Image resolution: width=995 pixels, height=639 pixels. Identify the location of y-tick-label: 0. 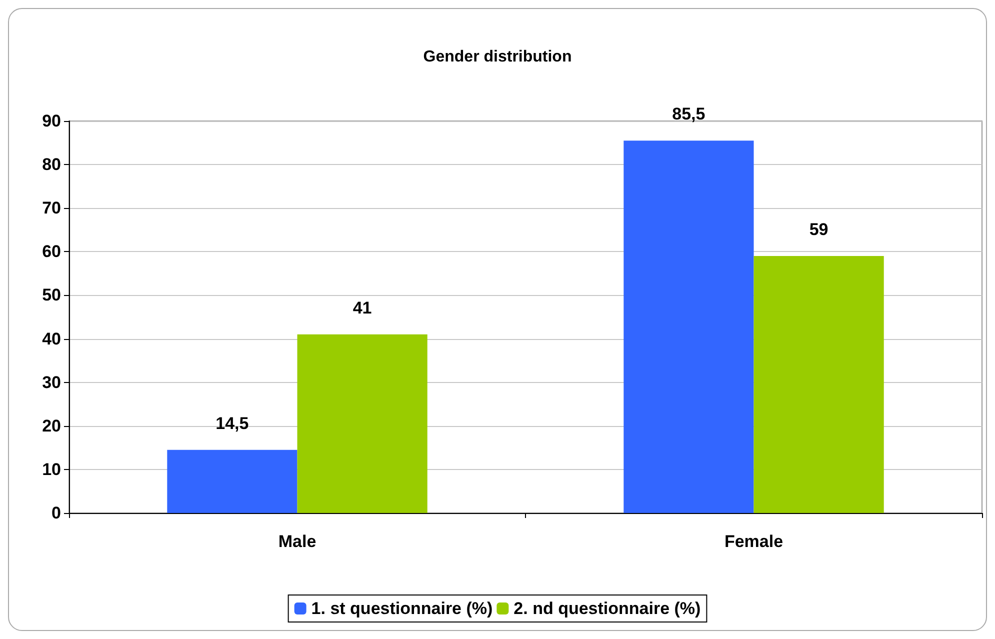
(56, 513).